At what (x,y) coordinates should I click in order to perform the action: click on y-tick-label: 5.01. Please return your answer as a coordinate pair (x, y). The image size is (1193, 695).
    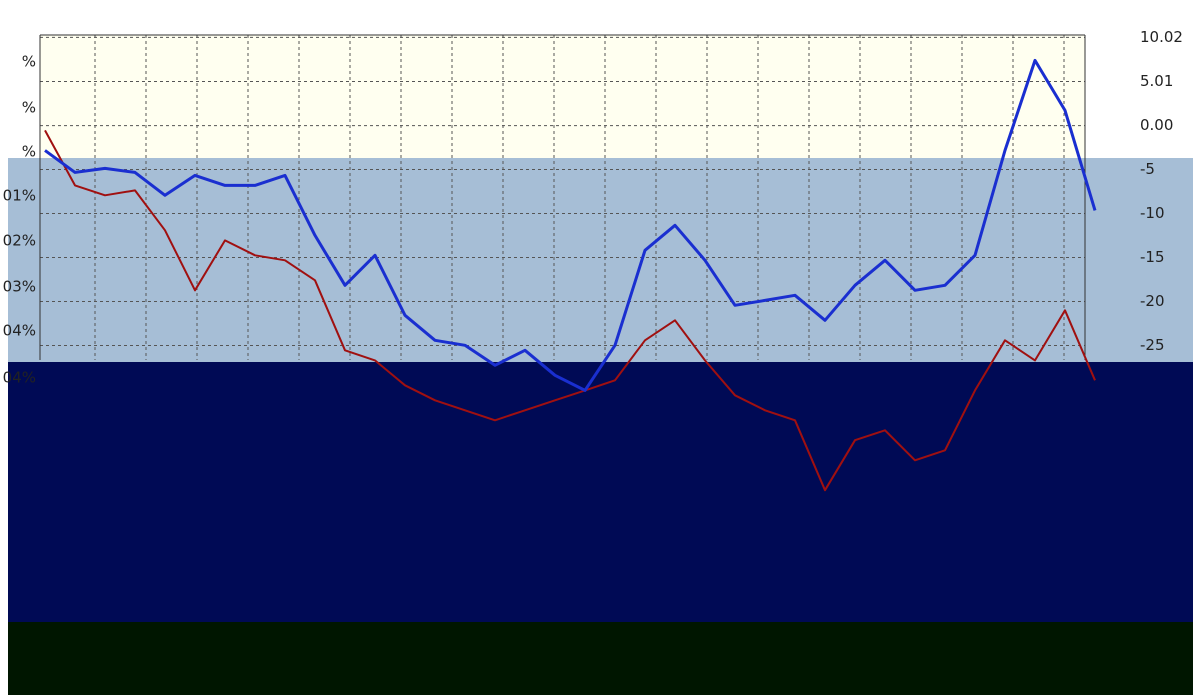
    Looking at the image, I should click on (1156, 81).